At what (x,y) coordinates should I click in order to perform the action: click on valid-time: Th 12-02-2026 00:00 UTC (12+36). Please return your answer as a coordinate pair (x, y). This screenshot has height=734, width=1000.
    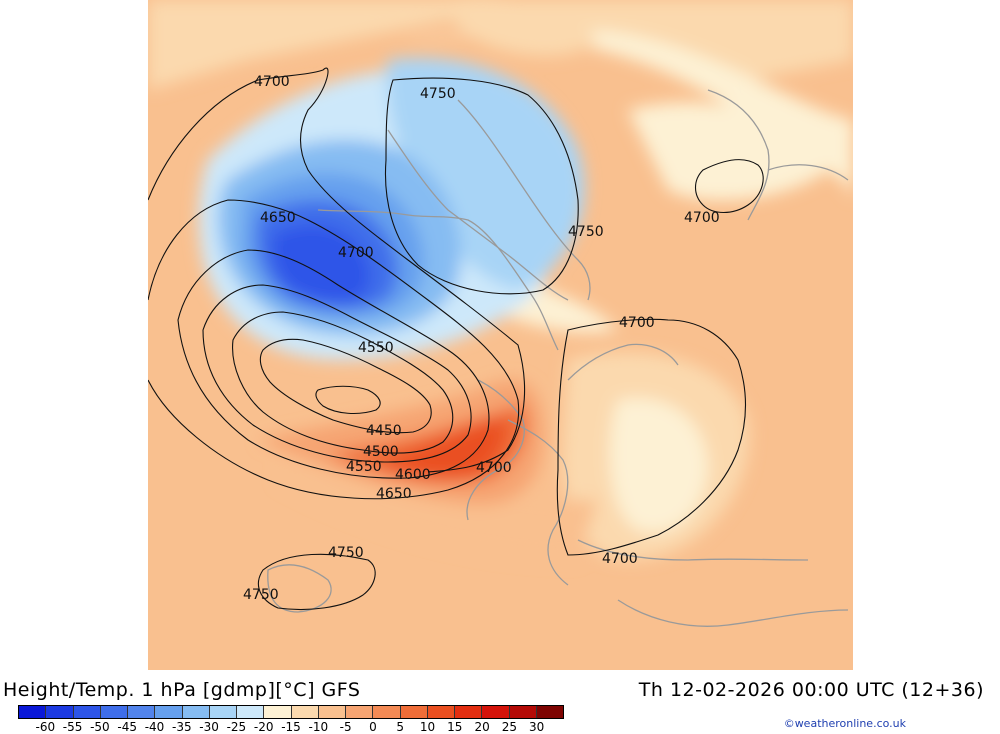
    Looking at the image, I should click on (811, 690).